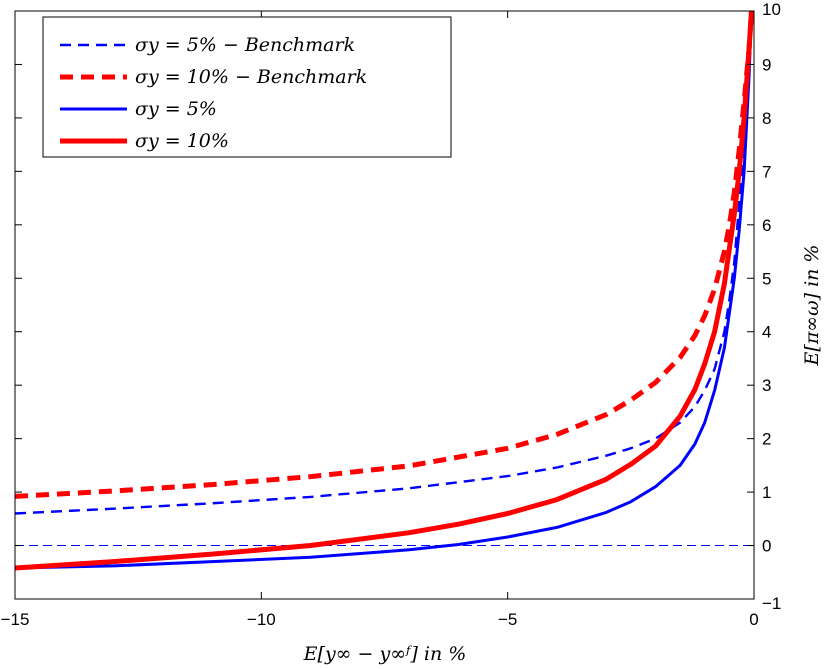  What do you see at coordinates (766, 492) in the screenshot?
I see `y-tick-label: 1` at bounding box center [766, 492].